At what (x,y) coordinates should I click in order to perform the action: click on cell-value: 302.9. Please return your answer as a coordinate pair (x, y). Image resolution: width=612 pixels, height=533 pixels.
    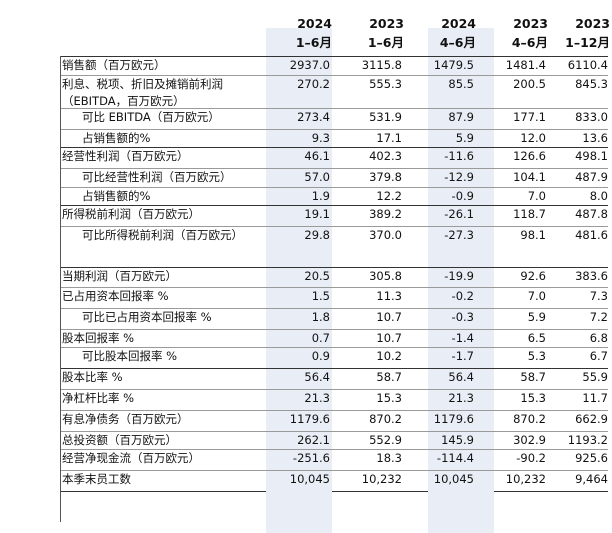
    Looking at the image, I should click on (529, 440).